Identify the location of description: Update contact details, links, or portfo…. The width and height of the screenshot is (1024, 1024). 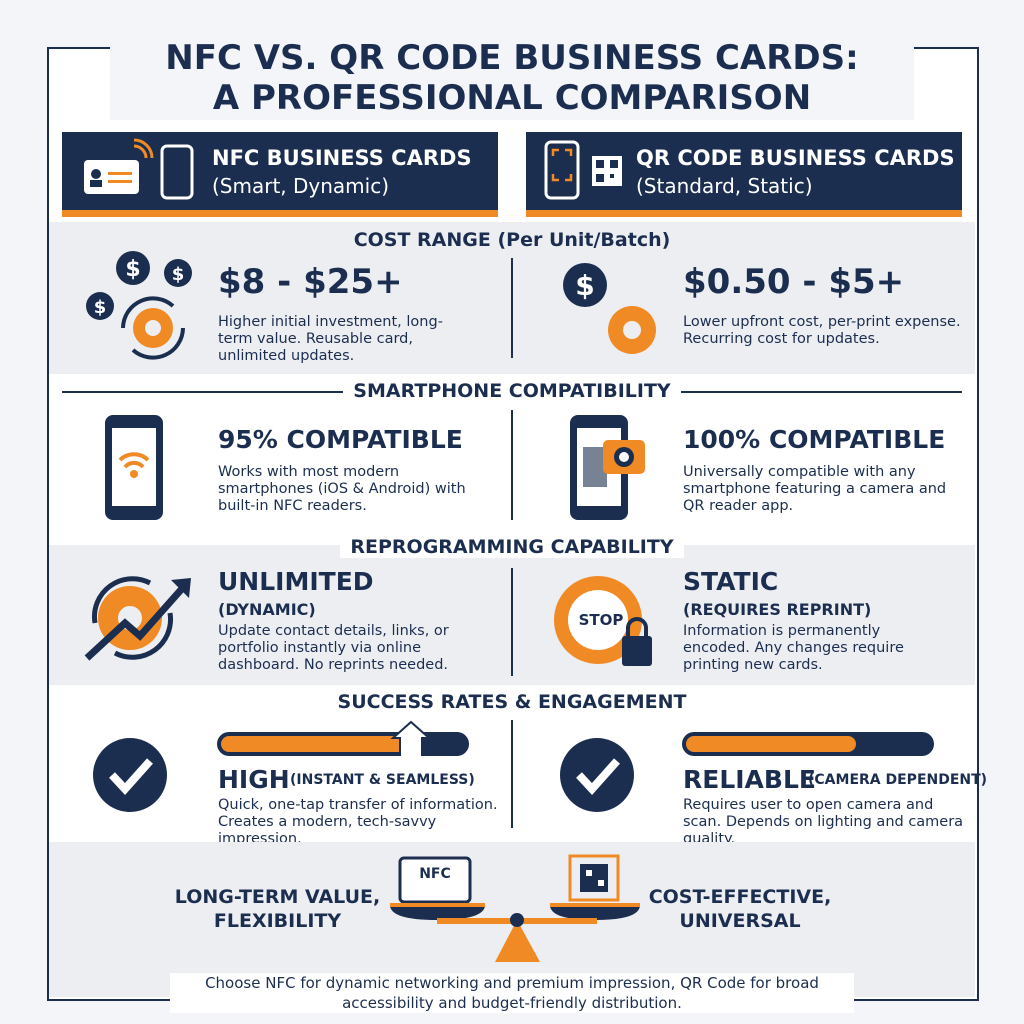
(333, 648).